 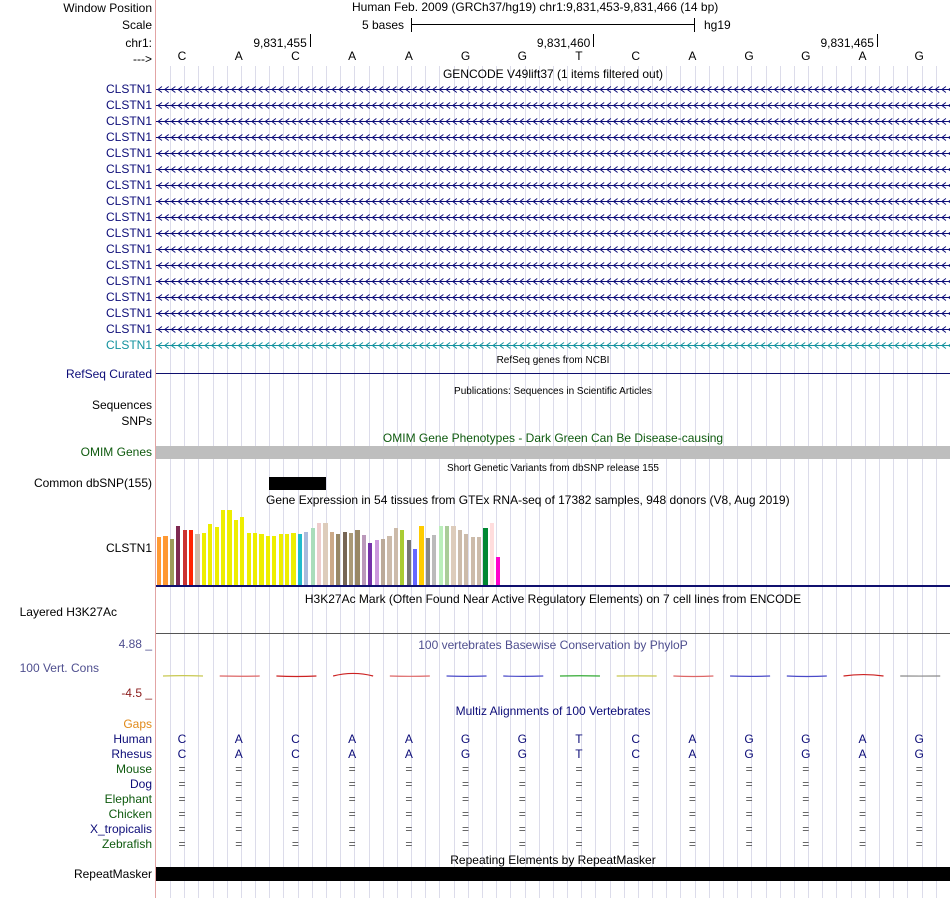 I want to click on dbsnp-variant-box, so click(x=297, y=483).